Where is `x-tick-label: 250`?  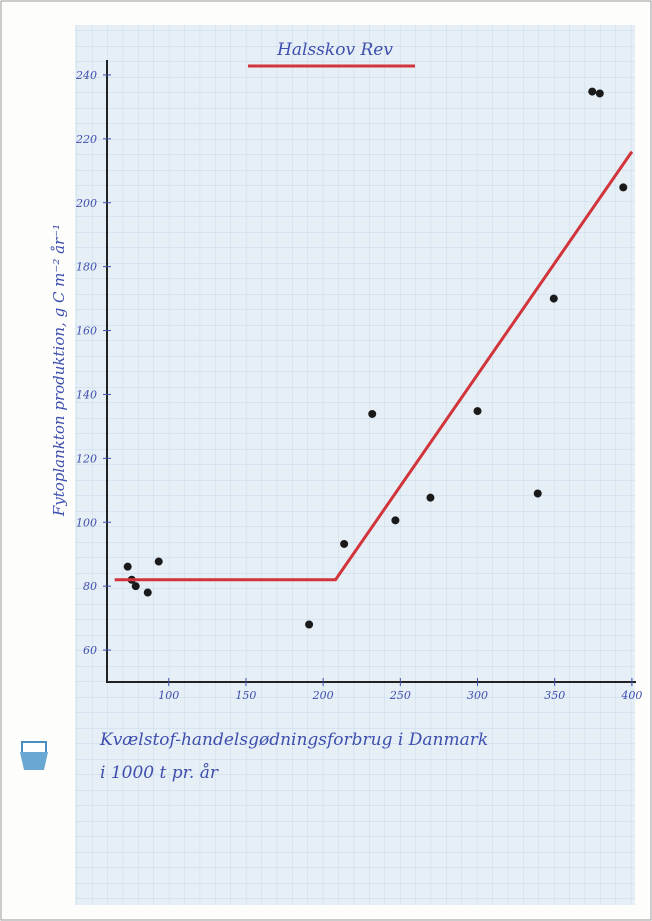
x-tick-label: 250 is located at coordinates (400, 695).